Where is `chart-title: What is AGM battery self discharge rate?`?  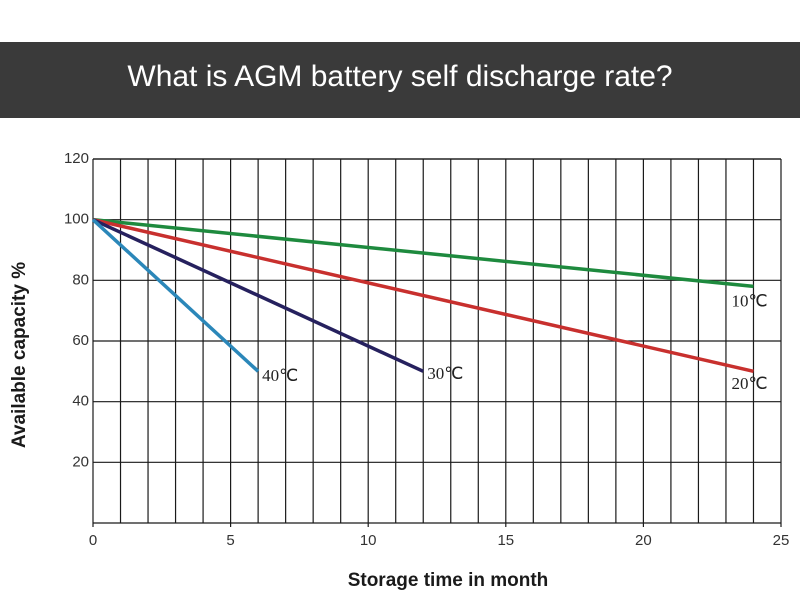
chart-title: What is AGM battery self discharge rate? is located at coordinates (399, 76).